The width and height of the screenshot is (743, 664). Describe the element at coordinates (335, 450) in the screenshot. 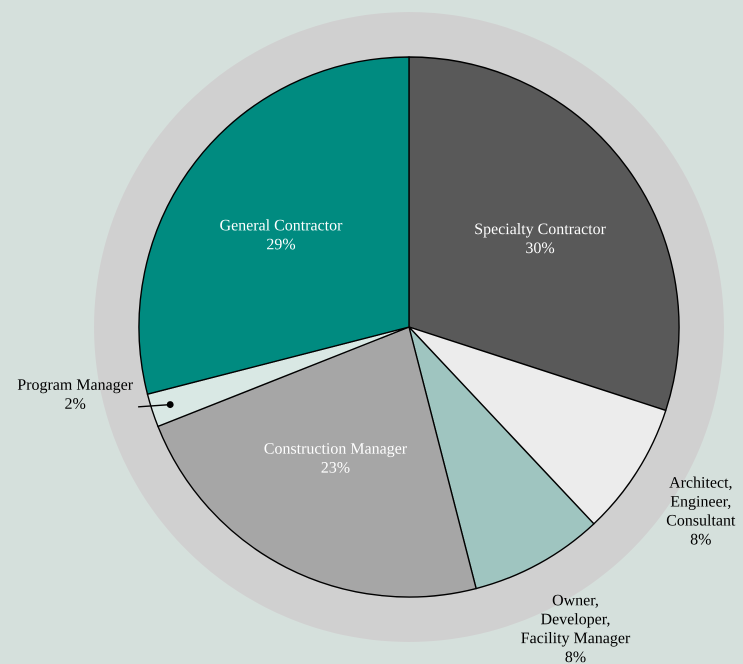

I see `slice-label: Construction Manager` at that location.